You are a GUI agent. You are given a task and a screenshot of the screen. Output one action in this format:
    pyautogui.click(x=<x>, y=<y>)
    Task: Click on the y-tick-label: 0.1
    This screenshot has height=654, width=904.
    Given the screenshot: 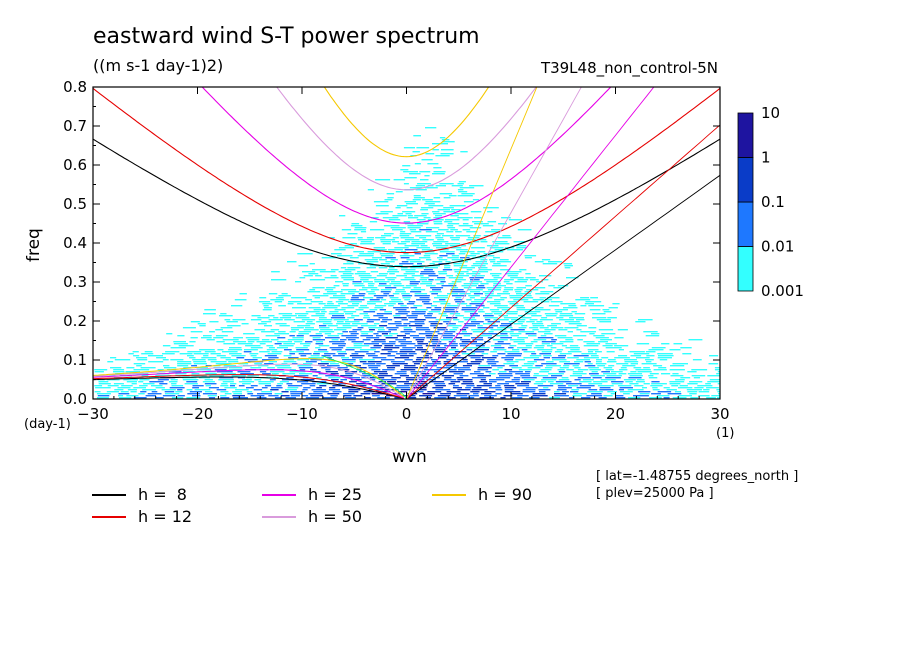 What is the action you would take?
    pyautogui.click(x=75, y=360)
    